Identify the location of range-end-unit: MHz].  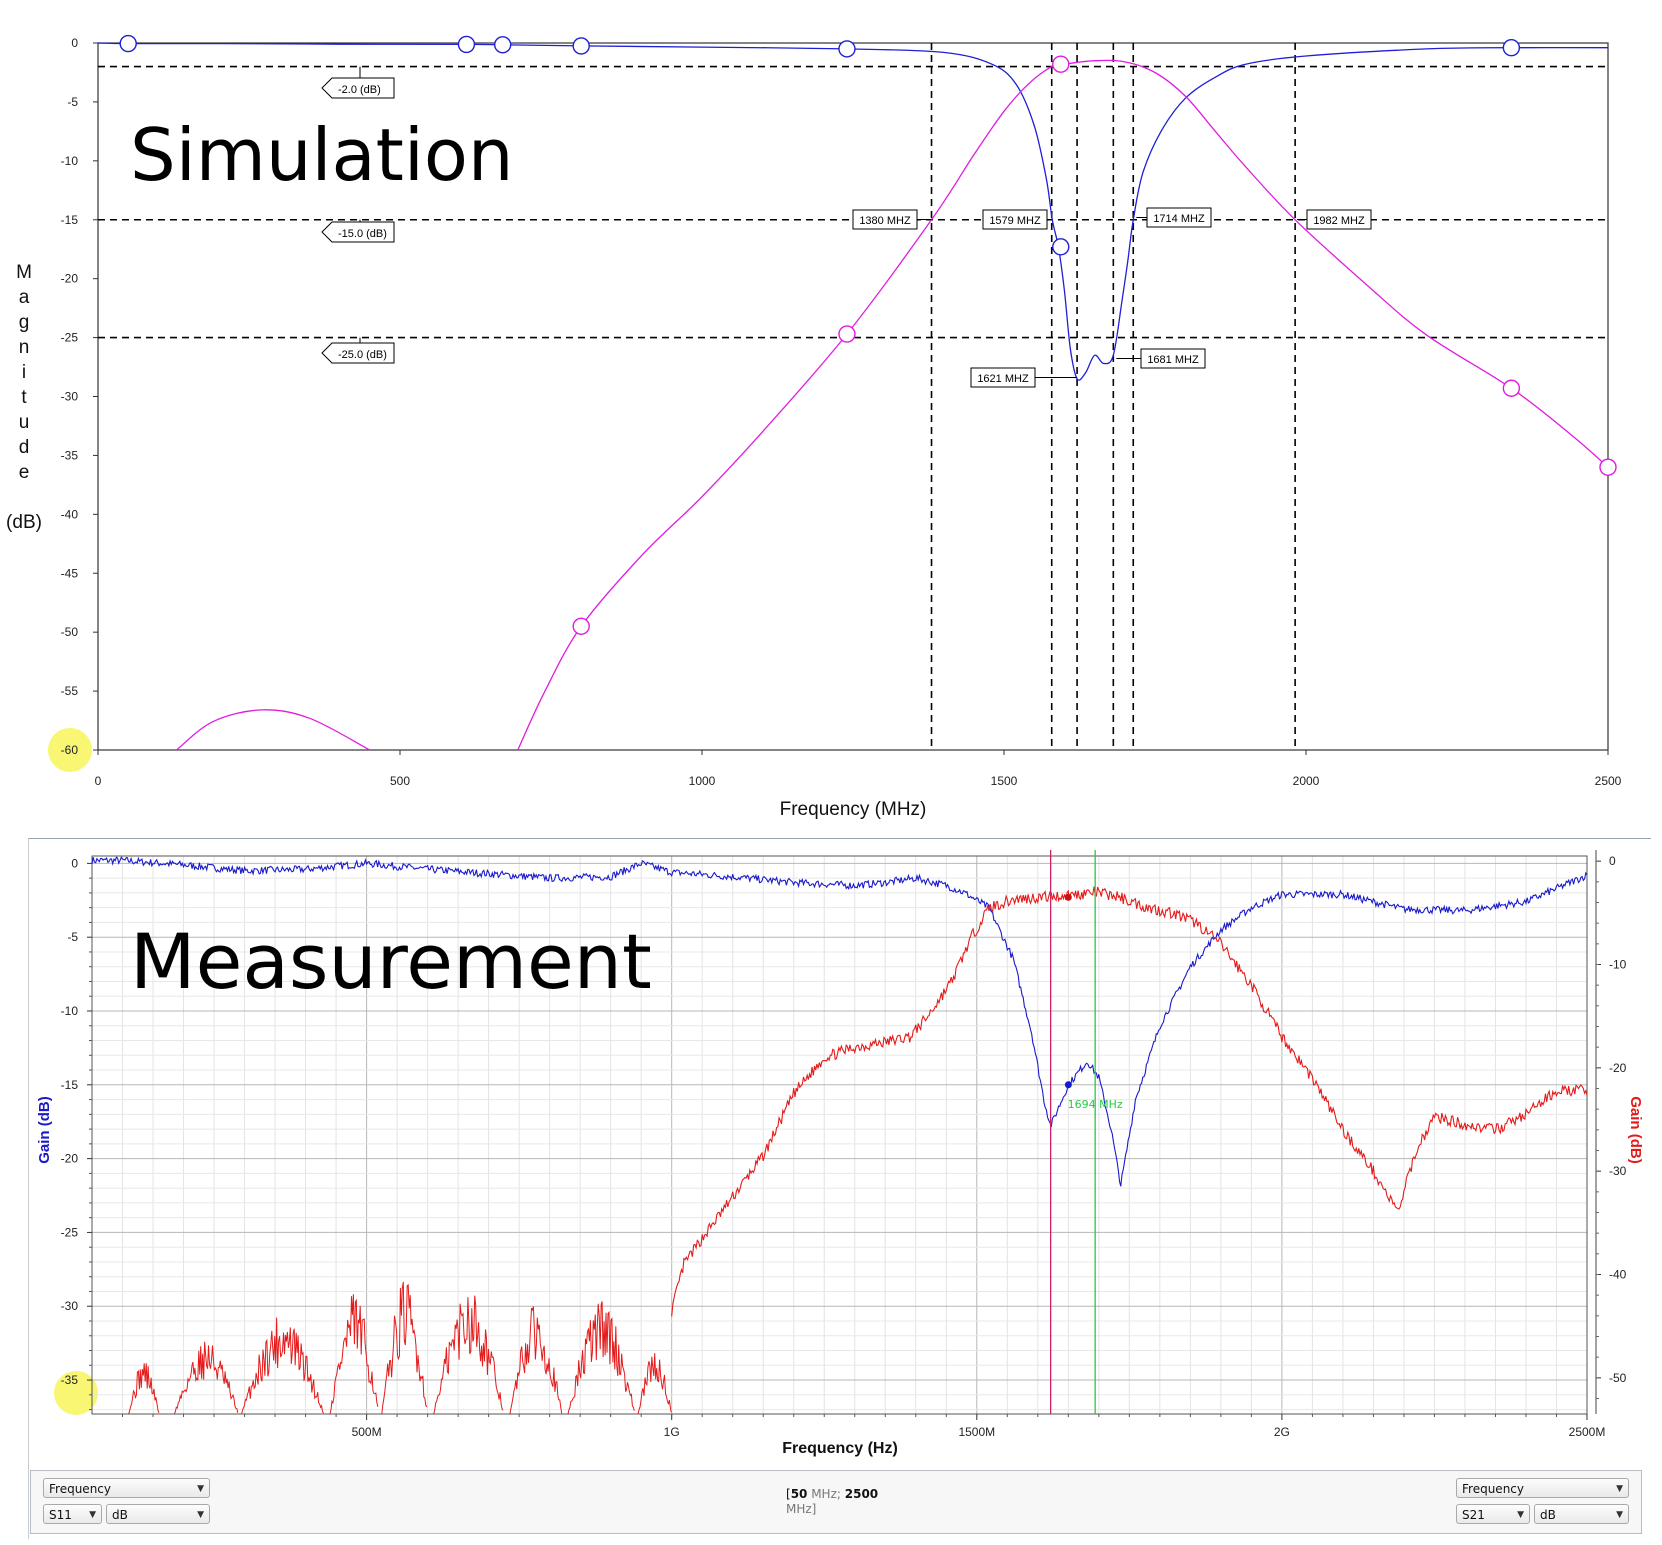
(801, 1509).